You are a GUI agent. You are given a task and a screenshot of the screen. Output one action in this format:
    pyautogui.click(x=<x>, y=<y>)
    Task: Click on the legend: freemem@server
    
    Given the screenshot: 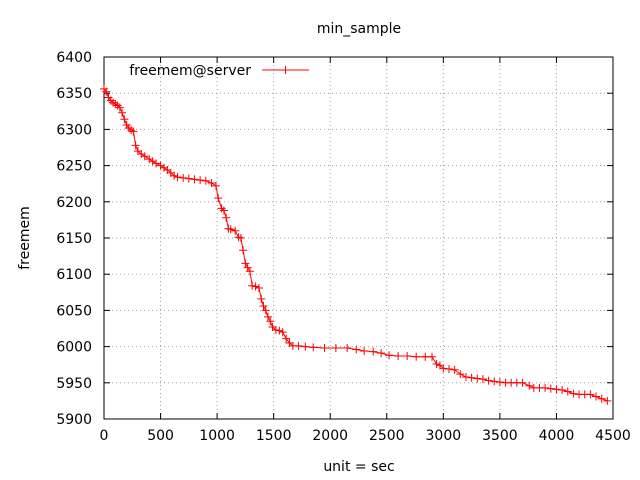 What is the action you would take?
    pyautogui.click(x=219, y=71)
    